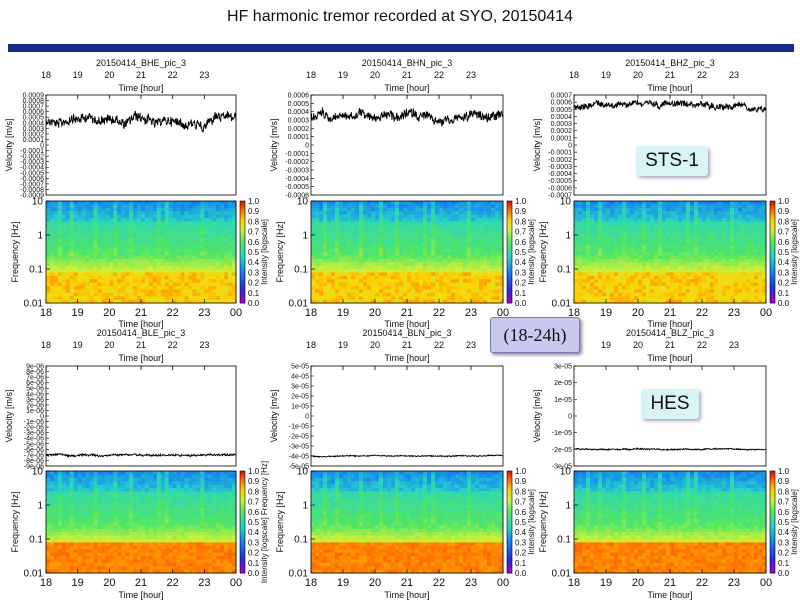 The height and width of the screenshot is (606, 800). I want to click on spectrogram-time-tick-label: 19, so click(343, 313).